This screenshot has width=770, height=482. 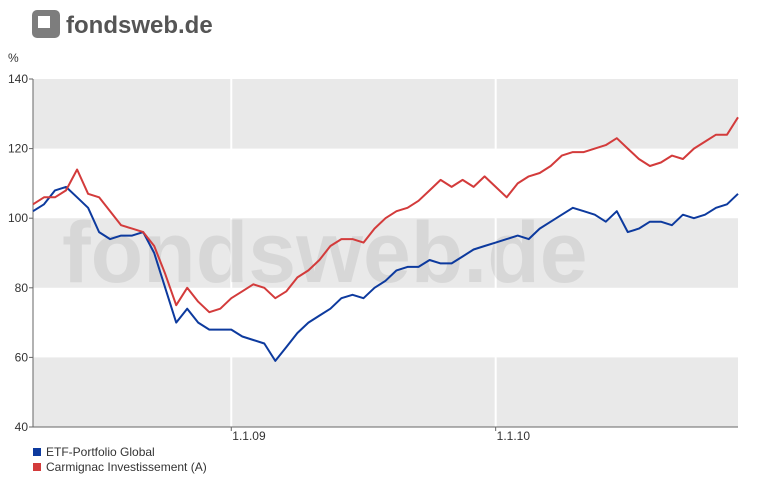 I want to click on x-tick-label: 1.1.09, so click(x=249, y=436).